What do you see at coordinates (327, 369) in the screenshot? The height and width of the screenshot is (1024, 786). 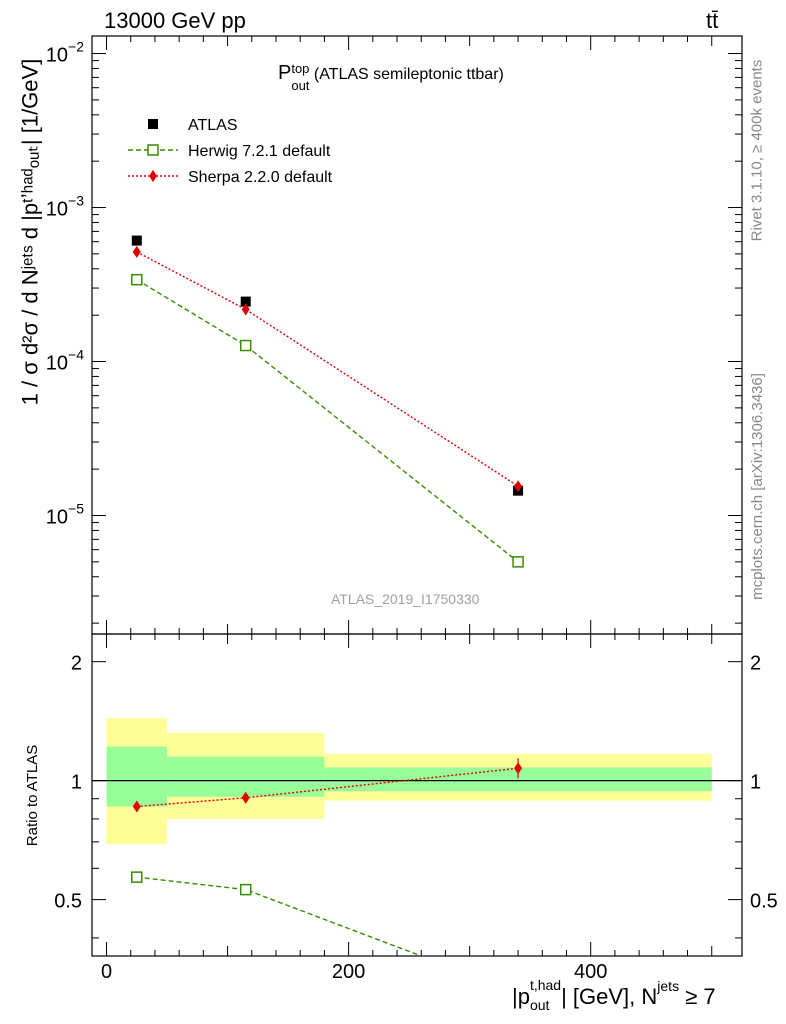 I see `sherpa-line` at bounding box center [327, 369].